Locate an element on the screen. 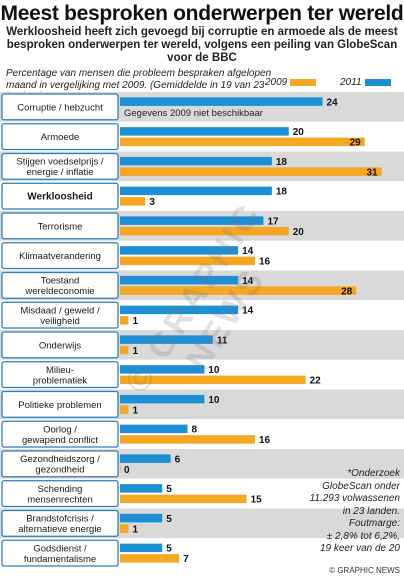  category-label: Politieke problemen is located at coordinates (59, 405).